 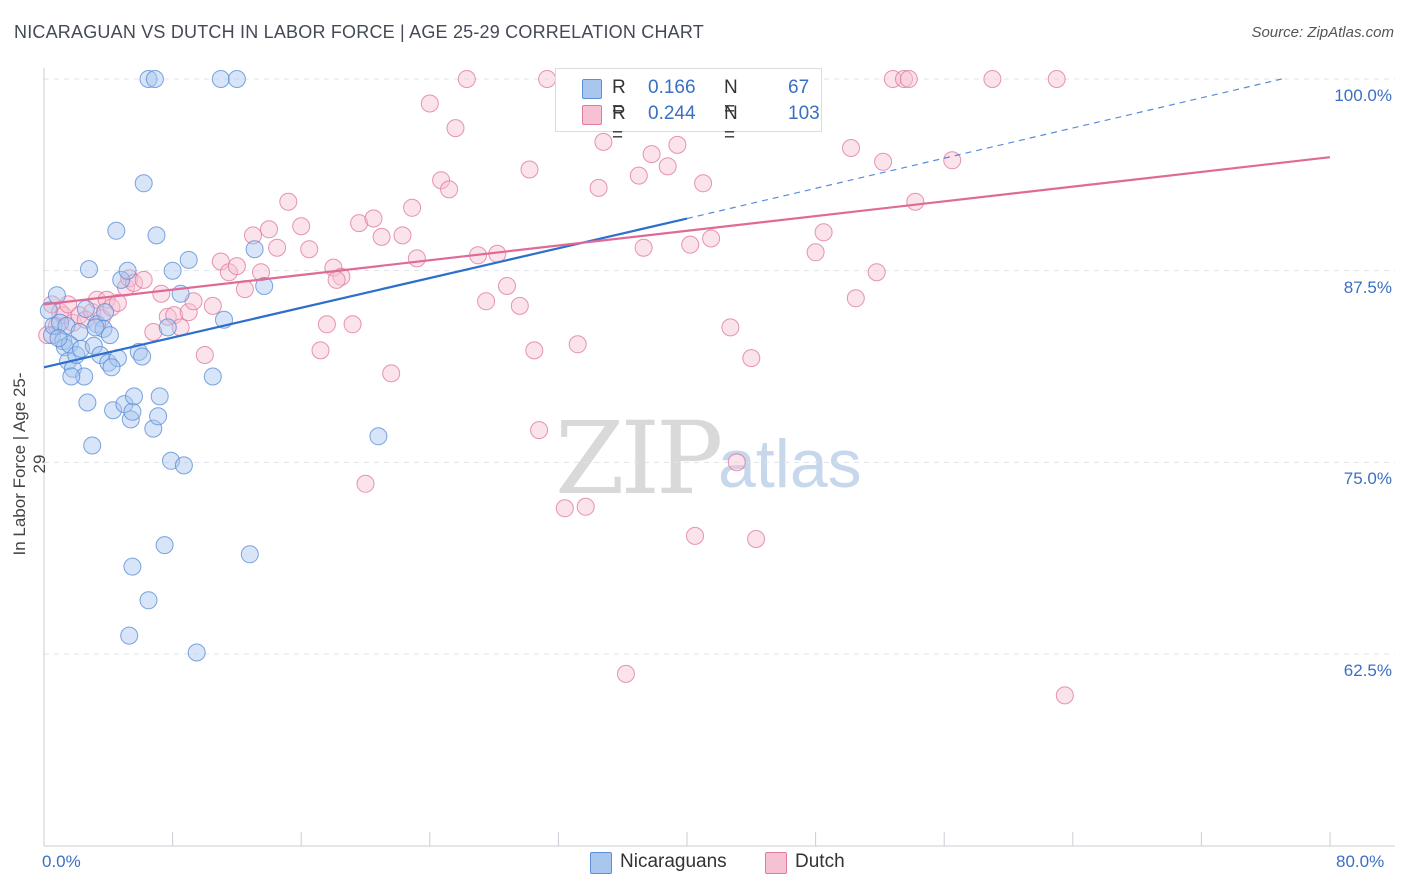 What do you see at coordinates (29, 464) in the screenshot?
I see `y-axis-label: In Labor Force | Age 25-29` at bounding box center [29, 464].